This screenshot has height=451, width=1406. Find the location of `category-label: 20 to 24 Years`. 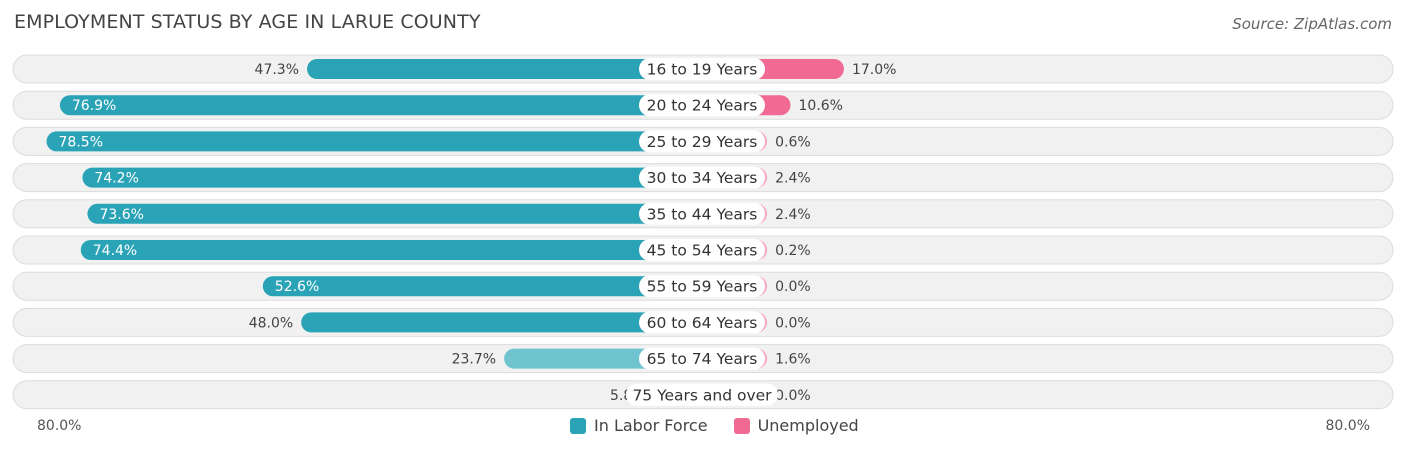

category-label: 20 to 24 Years is located at coordinates (702, 106).